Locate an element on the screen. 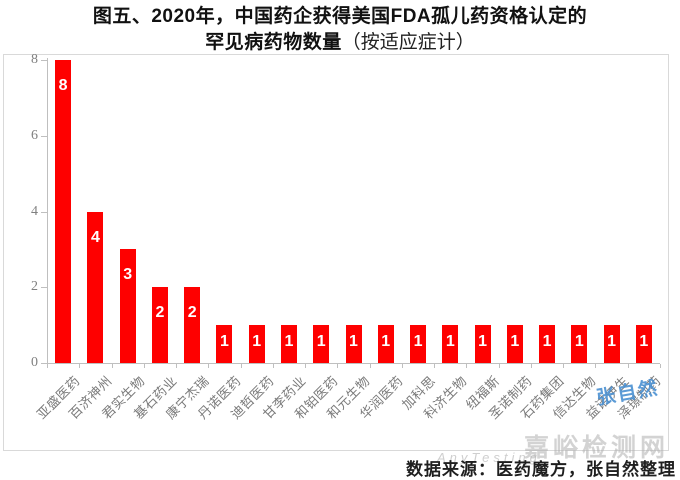  y-axis-tick-label: 8 is located at coordinates (34, 59).